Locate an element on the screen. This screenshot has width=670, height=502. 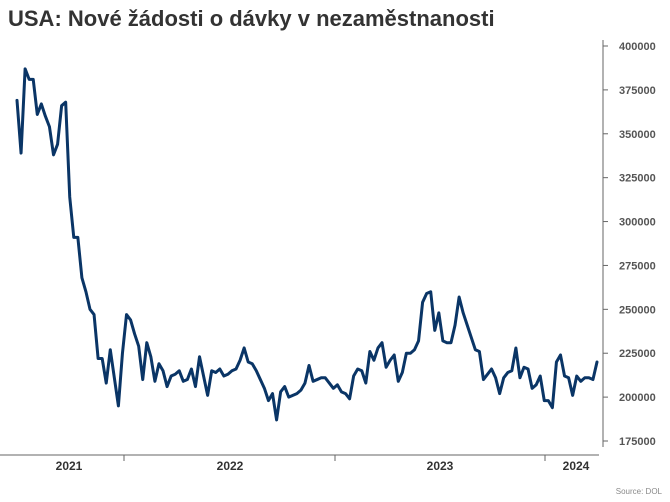
y-tick-label: 175000 is located at coordinates (637, 442).